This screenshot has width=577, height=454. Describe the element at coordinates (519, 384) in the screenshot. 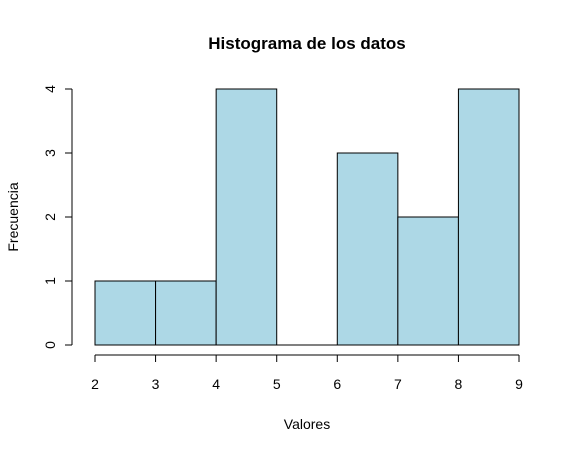

I see `x-tick-label: 9` at that location.